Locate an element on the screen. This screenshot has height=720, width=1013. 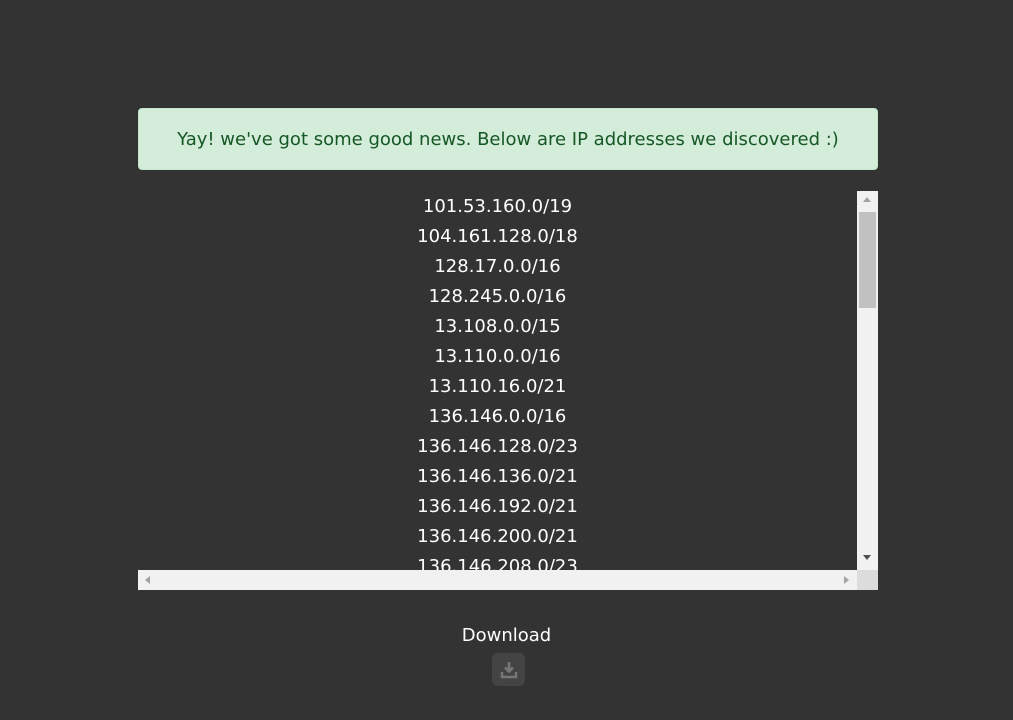
horizontal-scrollbar is located at coordinates (497, 580).